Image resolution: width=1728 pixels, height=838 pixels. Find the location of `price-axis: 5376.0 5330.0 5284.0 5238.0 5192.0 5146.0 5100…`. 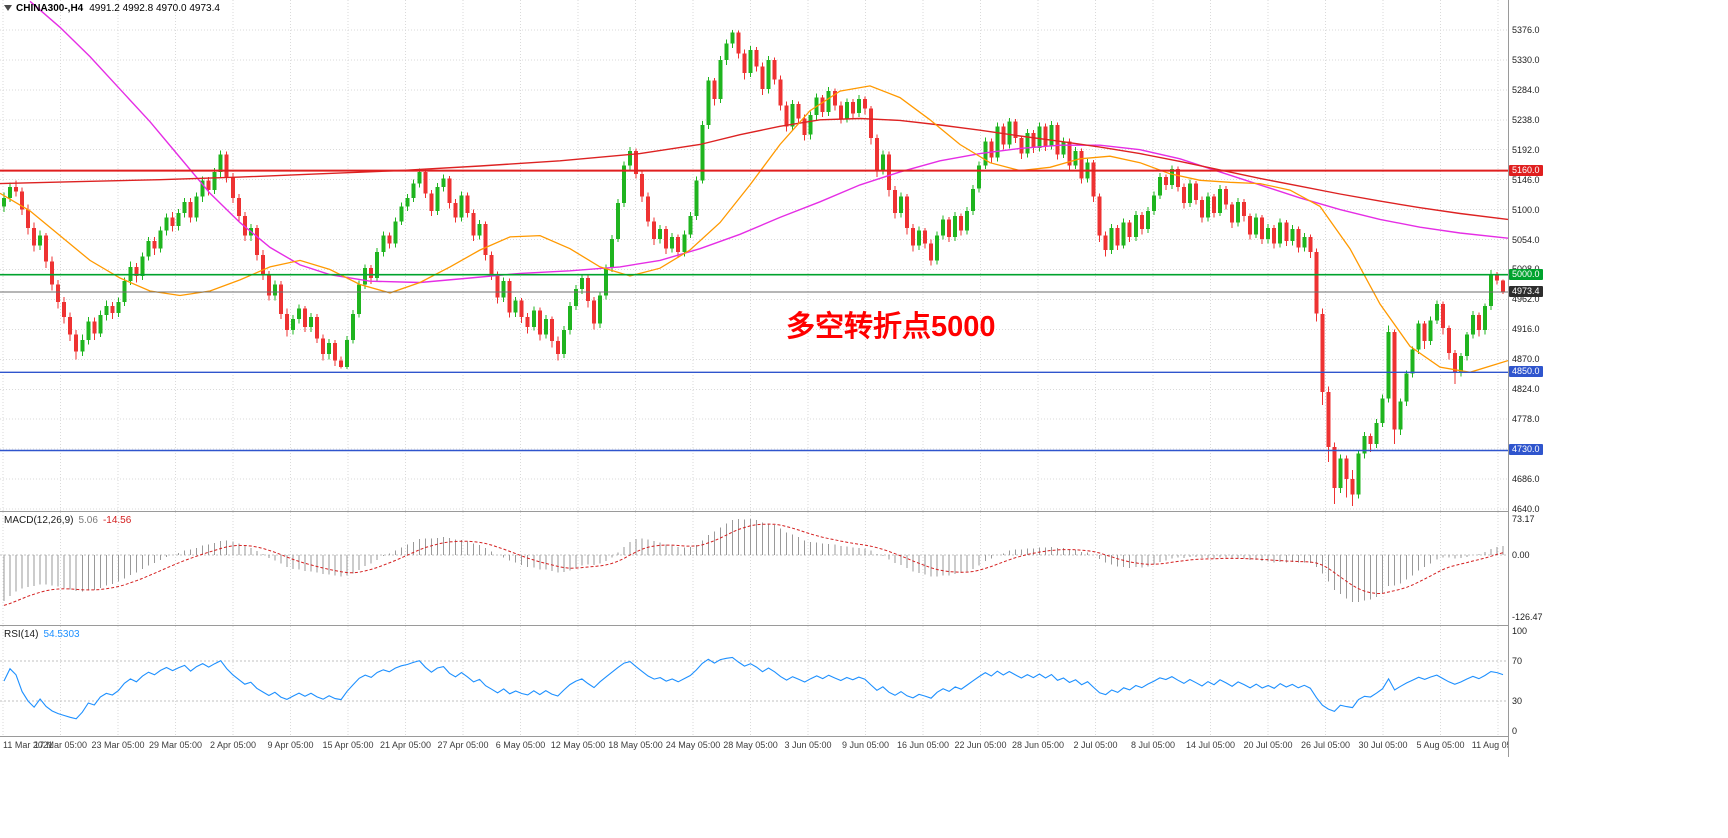

price-axis: 5376.0 5330.0 5284.0 5238.0 5192.0 5146.0 5100… is located at coordinates (1618, 378).